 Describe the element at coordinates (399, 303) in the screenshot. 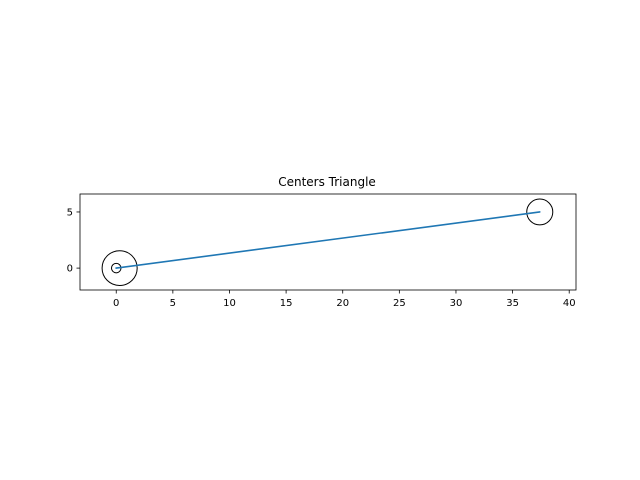

I see `x-tick-label-25: 25` at that location.